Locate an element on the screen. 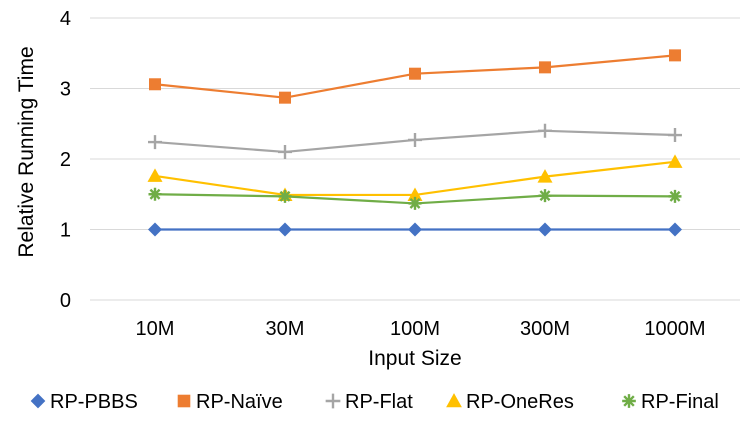 Image resolution: width=747 pixels, height=421 pixels. y-tick-label: 2 is located at coordinates (65, 160).